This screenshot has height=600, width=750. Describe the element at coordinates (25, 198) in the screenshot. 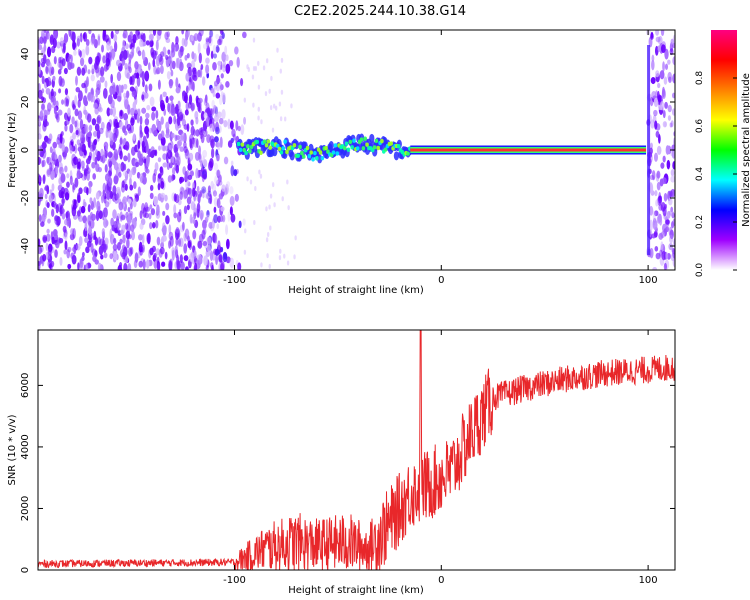

I see `y-tick-label: -20` at that location.